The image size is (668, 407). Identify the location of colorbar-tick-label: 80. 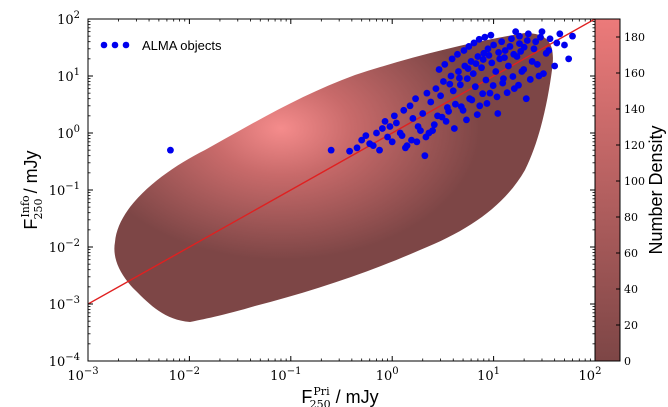
(631, 217).